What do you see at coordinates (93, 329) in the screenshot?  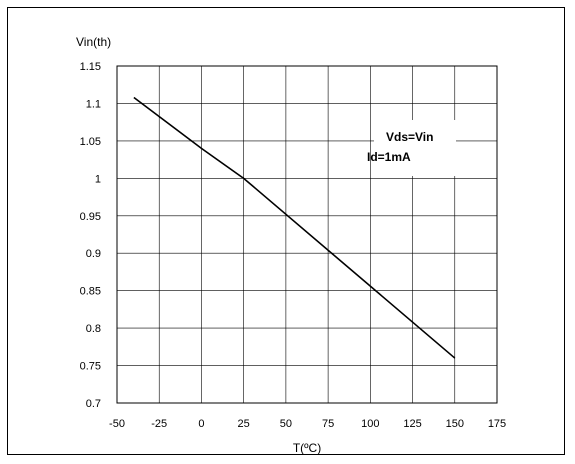 I see `y-tick-label: 0.8` at bounding box center [93, 329].